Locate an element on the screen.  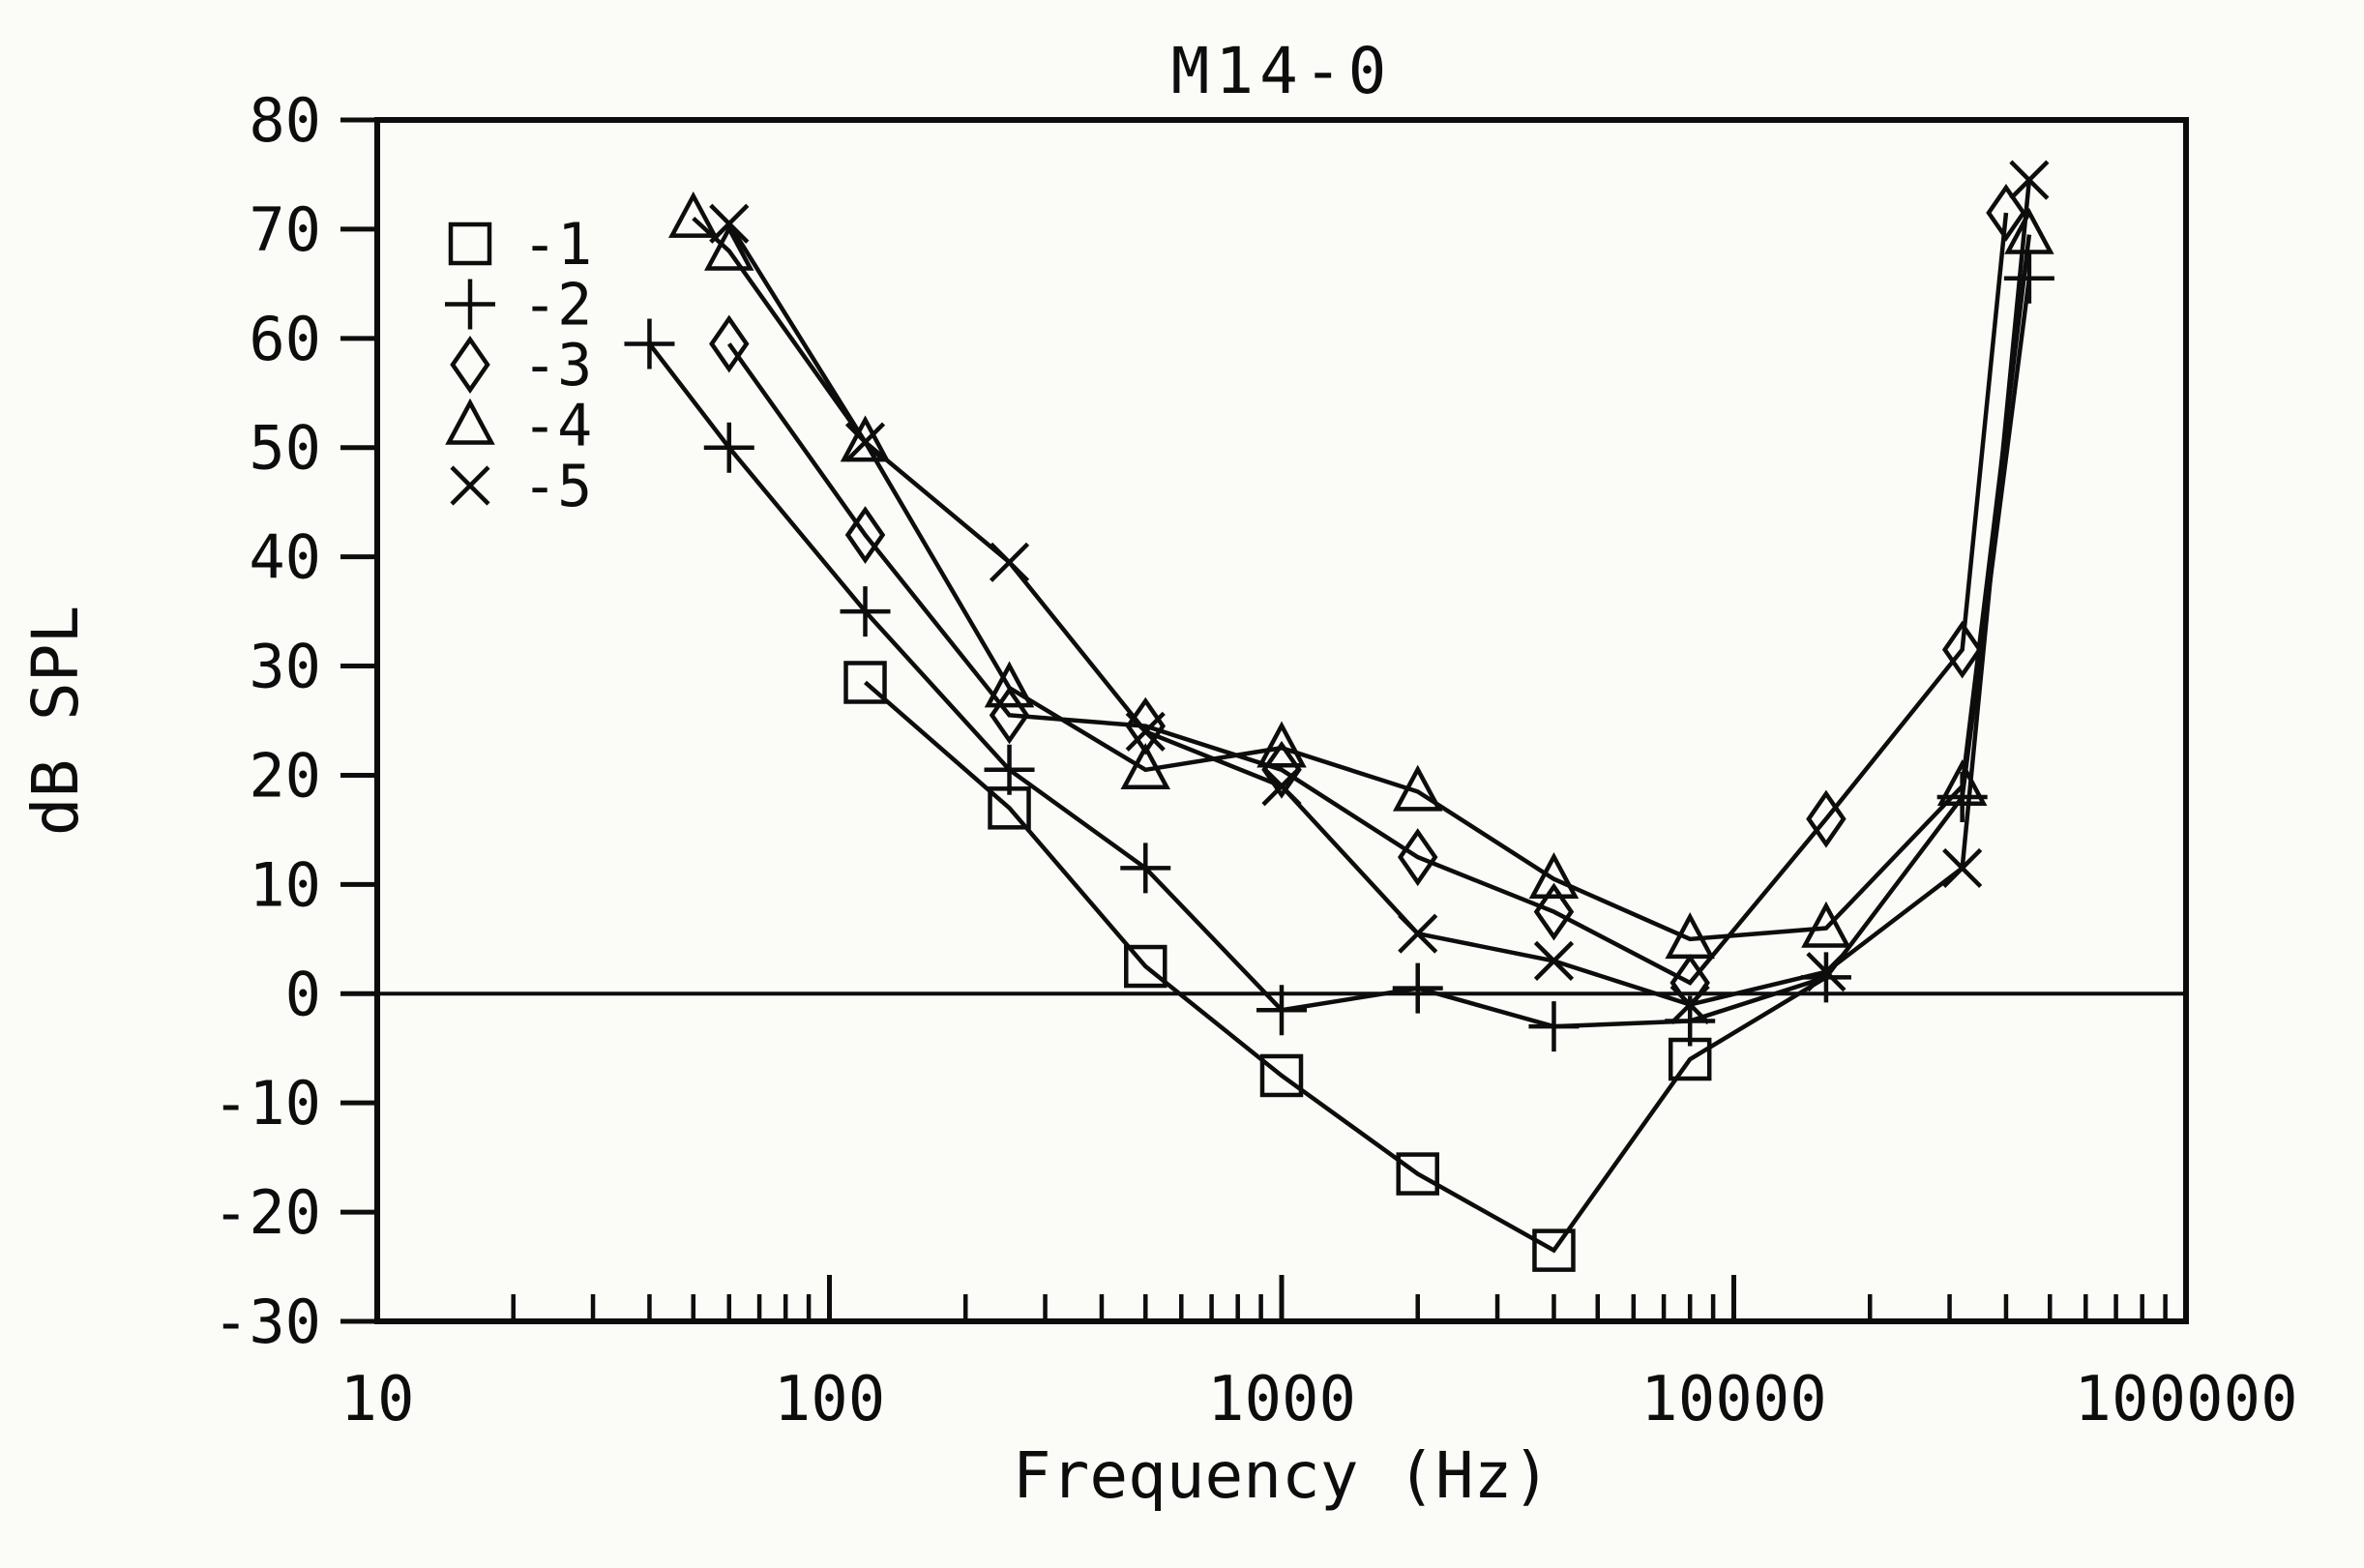
y-tick-label: 0 is located at coordinates (303, 994).